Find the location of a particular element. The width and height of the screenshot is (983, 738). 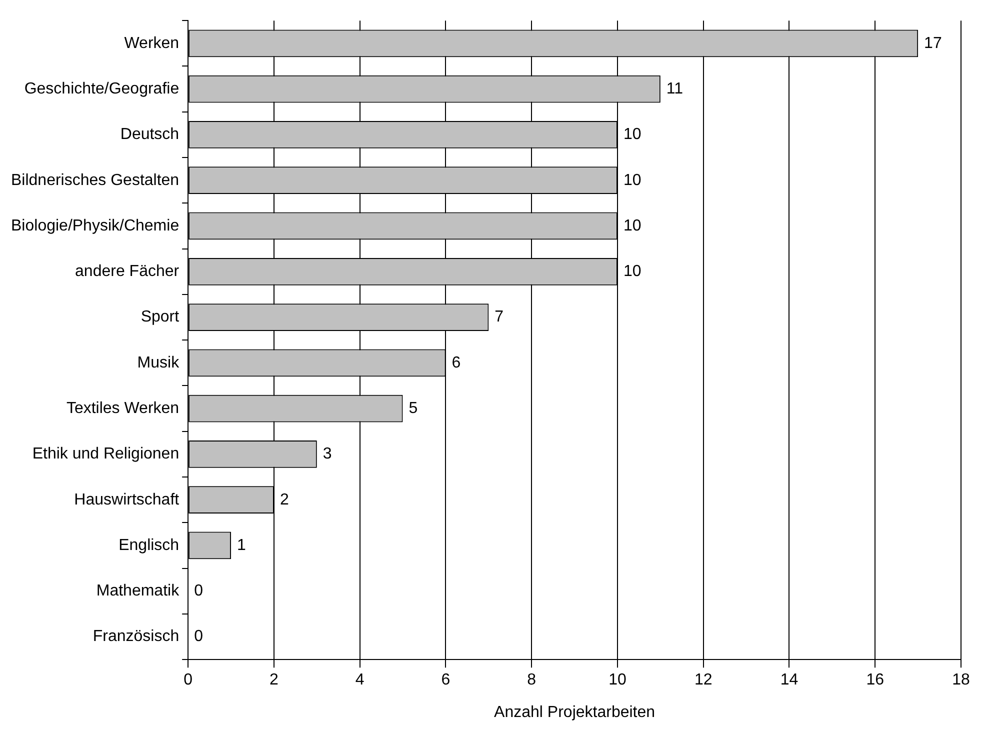

x-tick-label: 12 is located at coordinates (703, 680).